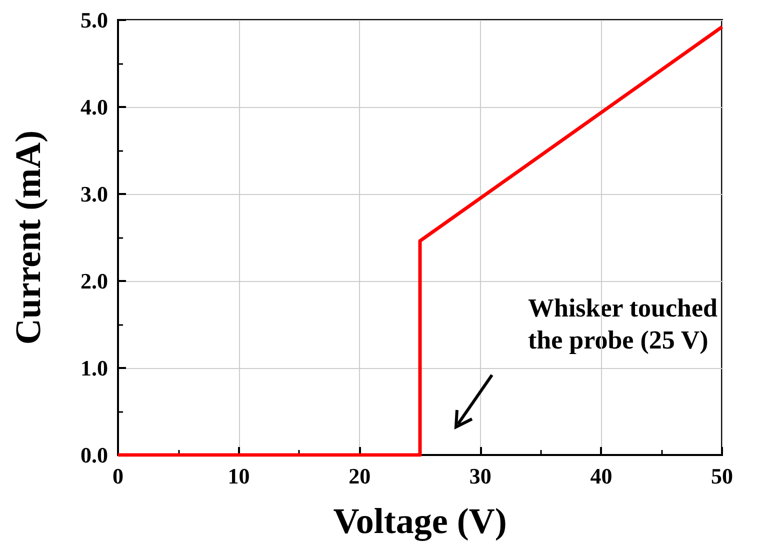 This screenshot has width=766, height=548. What do you see at coordinates (94, 107) in the screenshot?
I see `y-tick-label: 4.0` at bounding box center [94, 107].